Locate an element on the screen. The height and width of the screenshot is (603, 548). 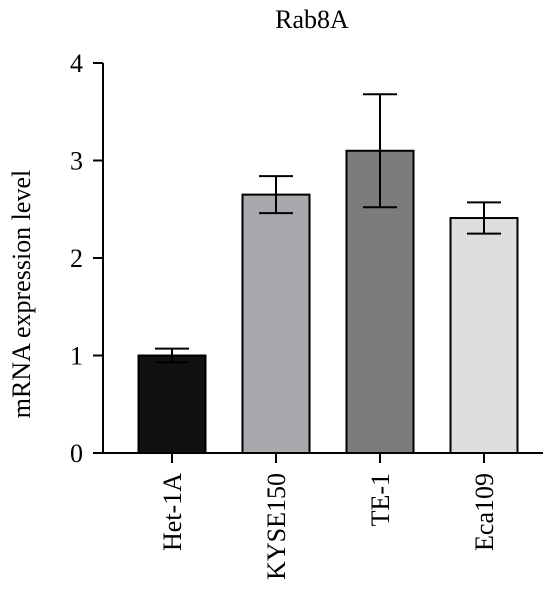
x-tick-label: KYSE150 is located at coordinates (276, 526).